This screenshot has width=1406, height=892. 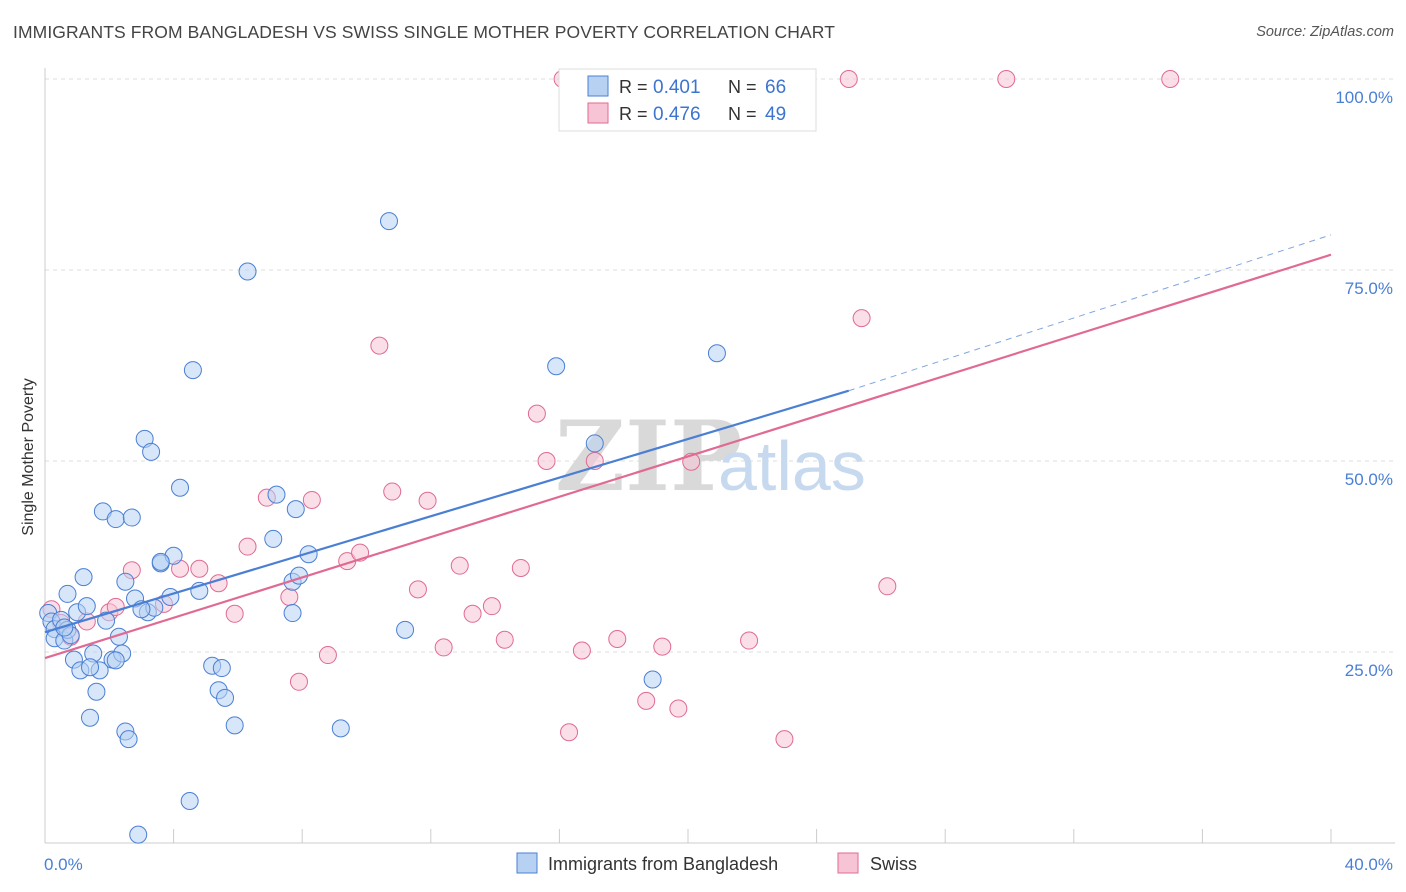 I want to click on x-axis-ticks, so click(x=688, y=836).